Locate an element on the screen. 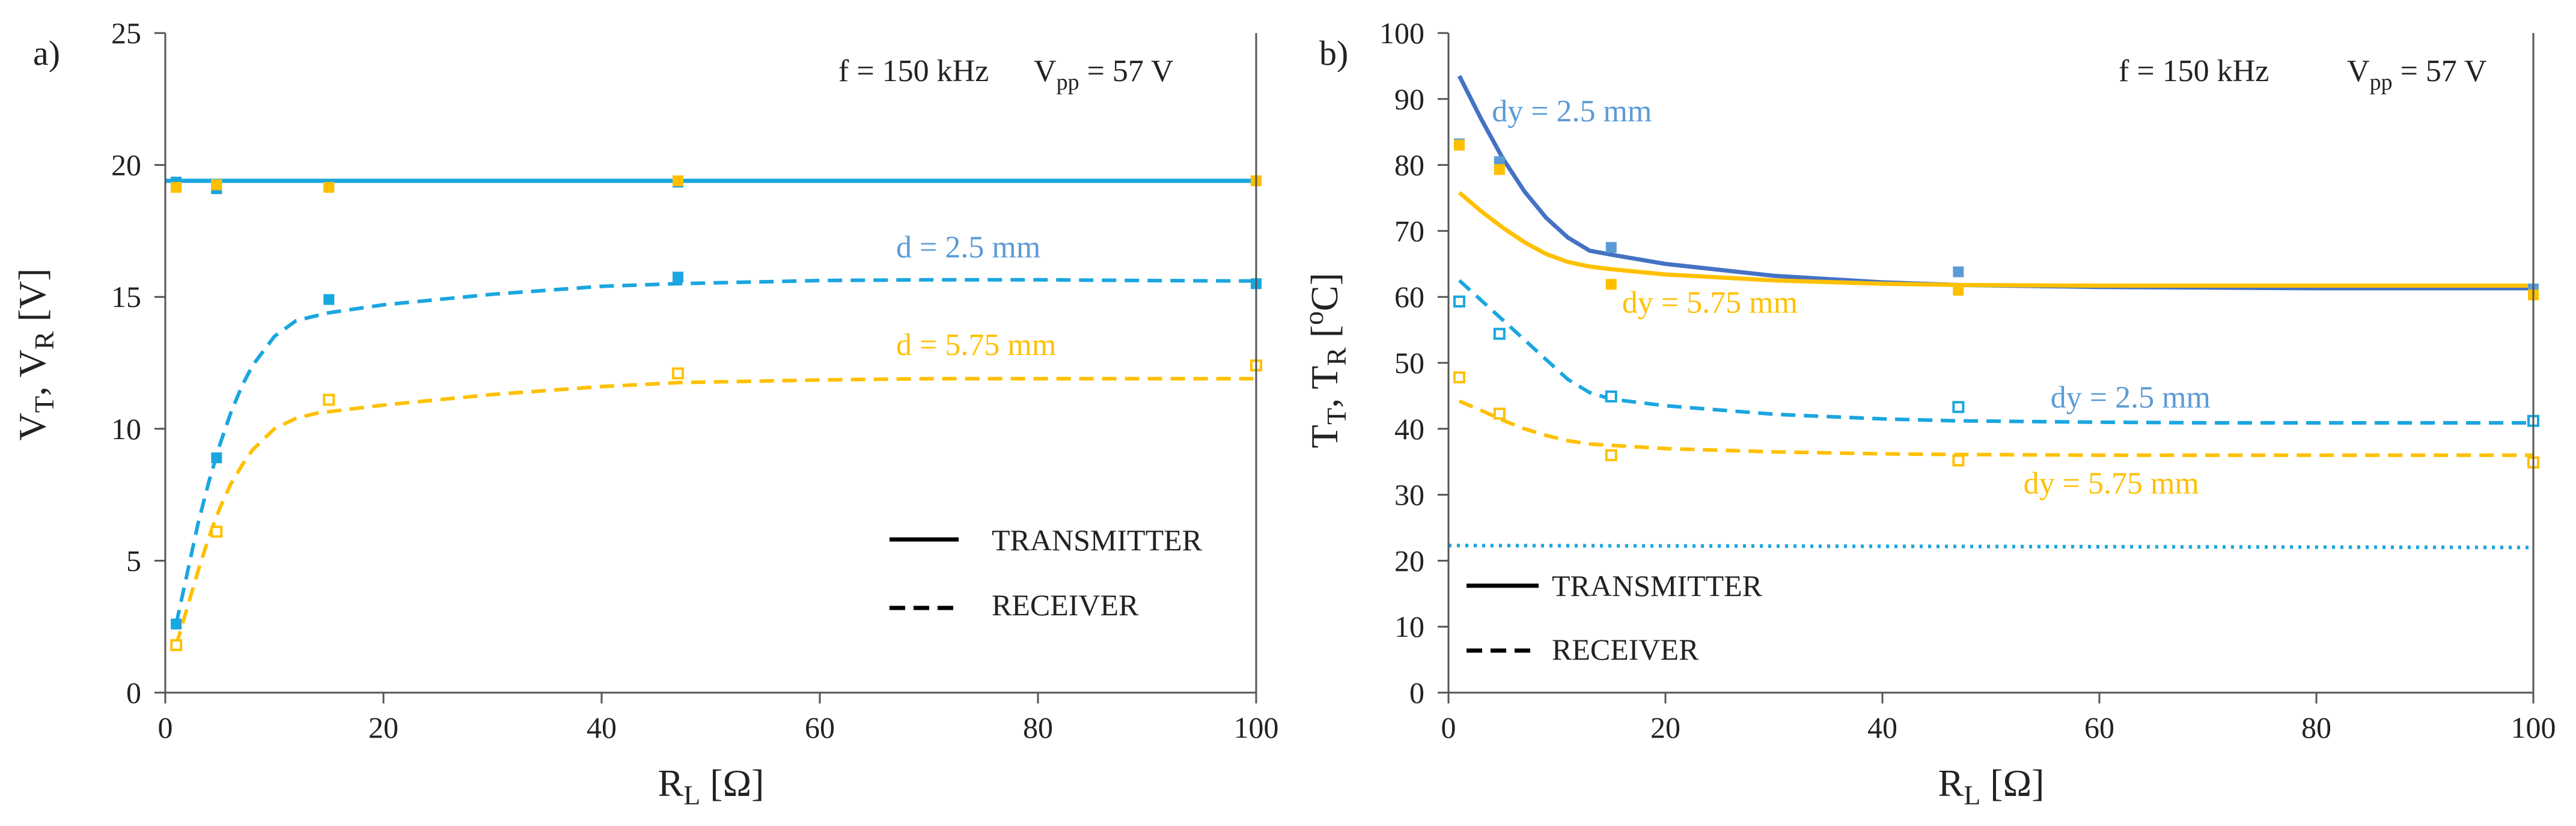 The width and height of the screenshot is (2576, 826). y-tick-label: 80 is located at coordinates (1409, 165).